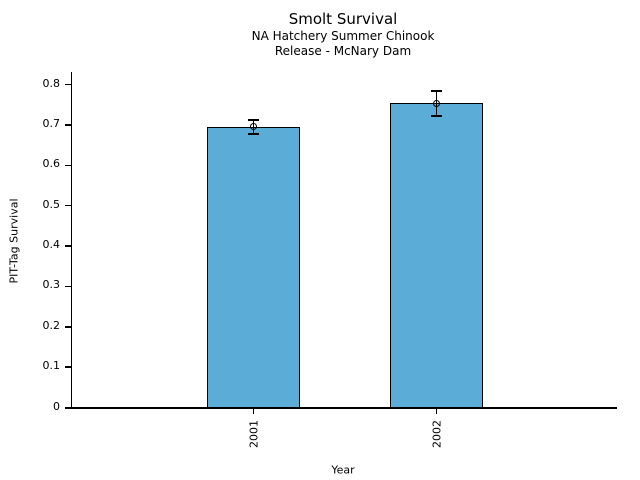 The height and width of the screenshot is (480, 640). I want to click on x-axis-line, so click(341, 408).